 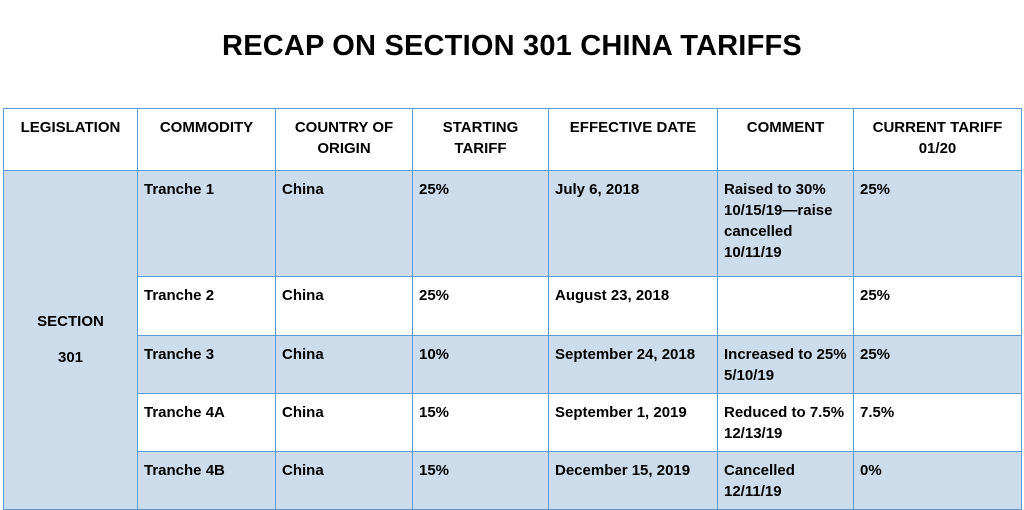 I want to click on table-cell: Tranche 4A, so click(x=206, y=422).